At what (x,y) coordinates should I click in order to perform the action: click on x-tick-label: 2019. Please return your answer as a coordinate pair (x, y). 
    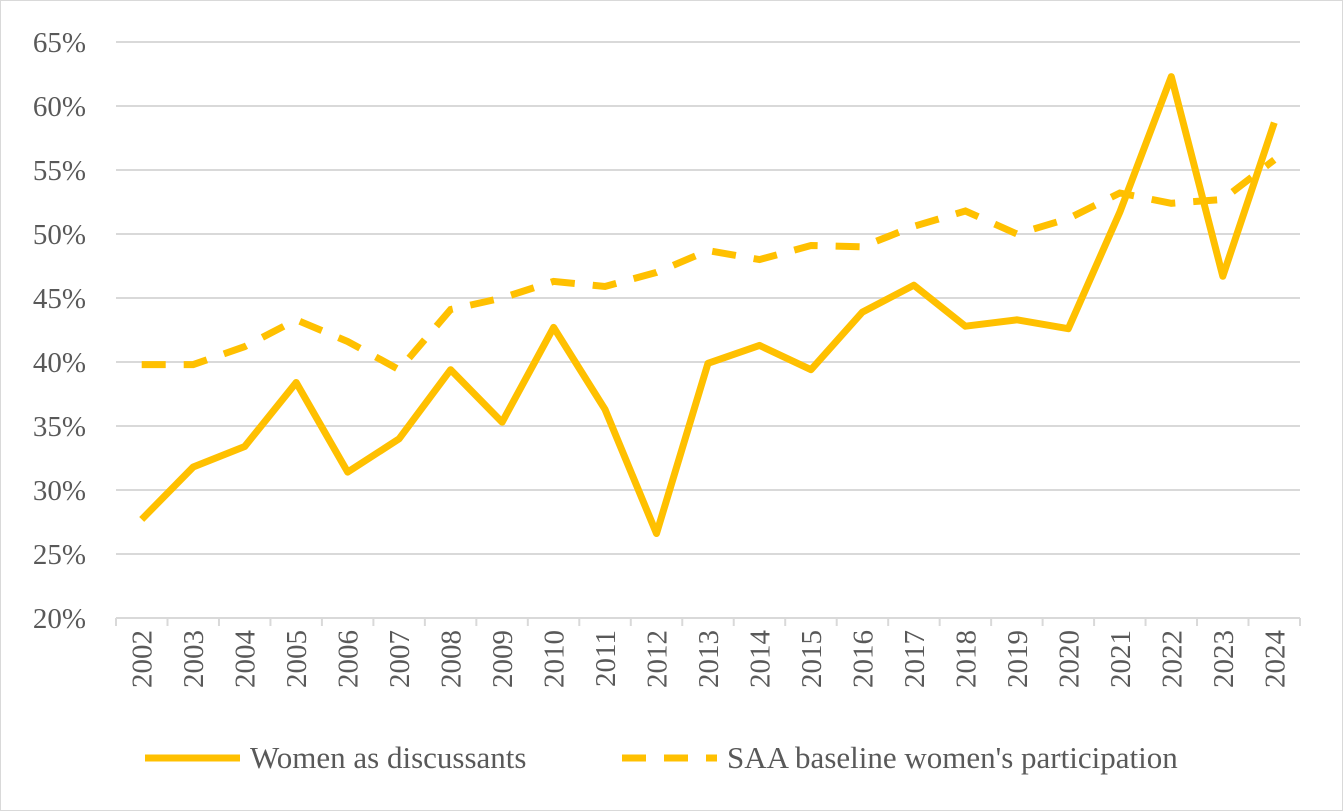
    Looking at the image, I should click on (1018, 659).